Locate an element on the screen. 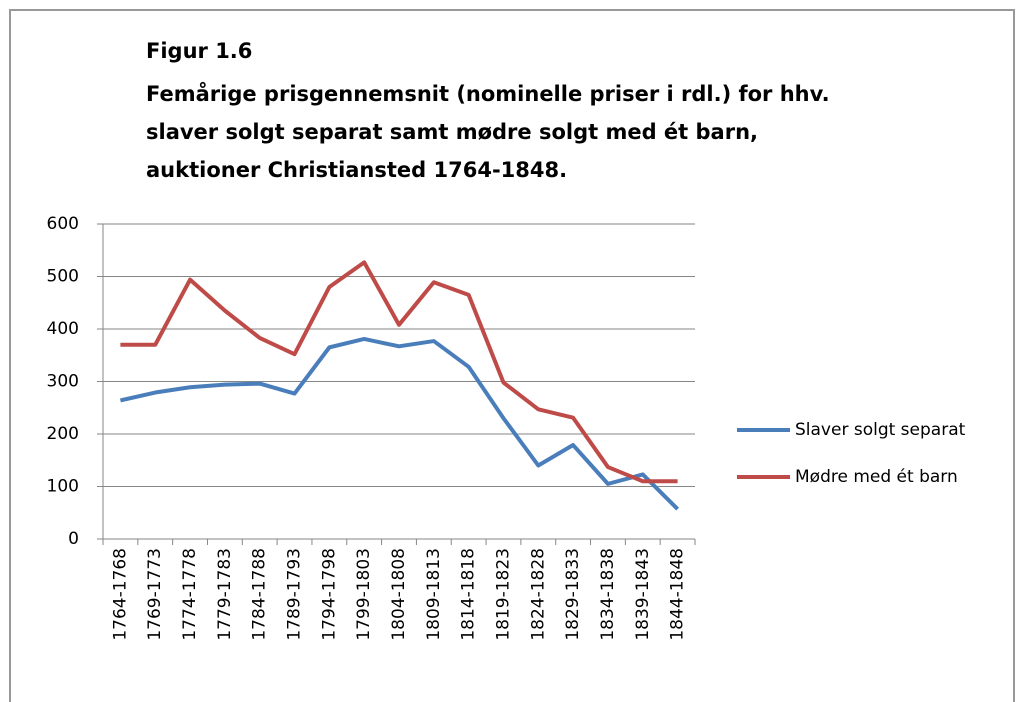 Image resolution: width=1019 pixels, height=702 pixels. y-tick-label: 400 is located at coordinates (63, 329).